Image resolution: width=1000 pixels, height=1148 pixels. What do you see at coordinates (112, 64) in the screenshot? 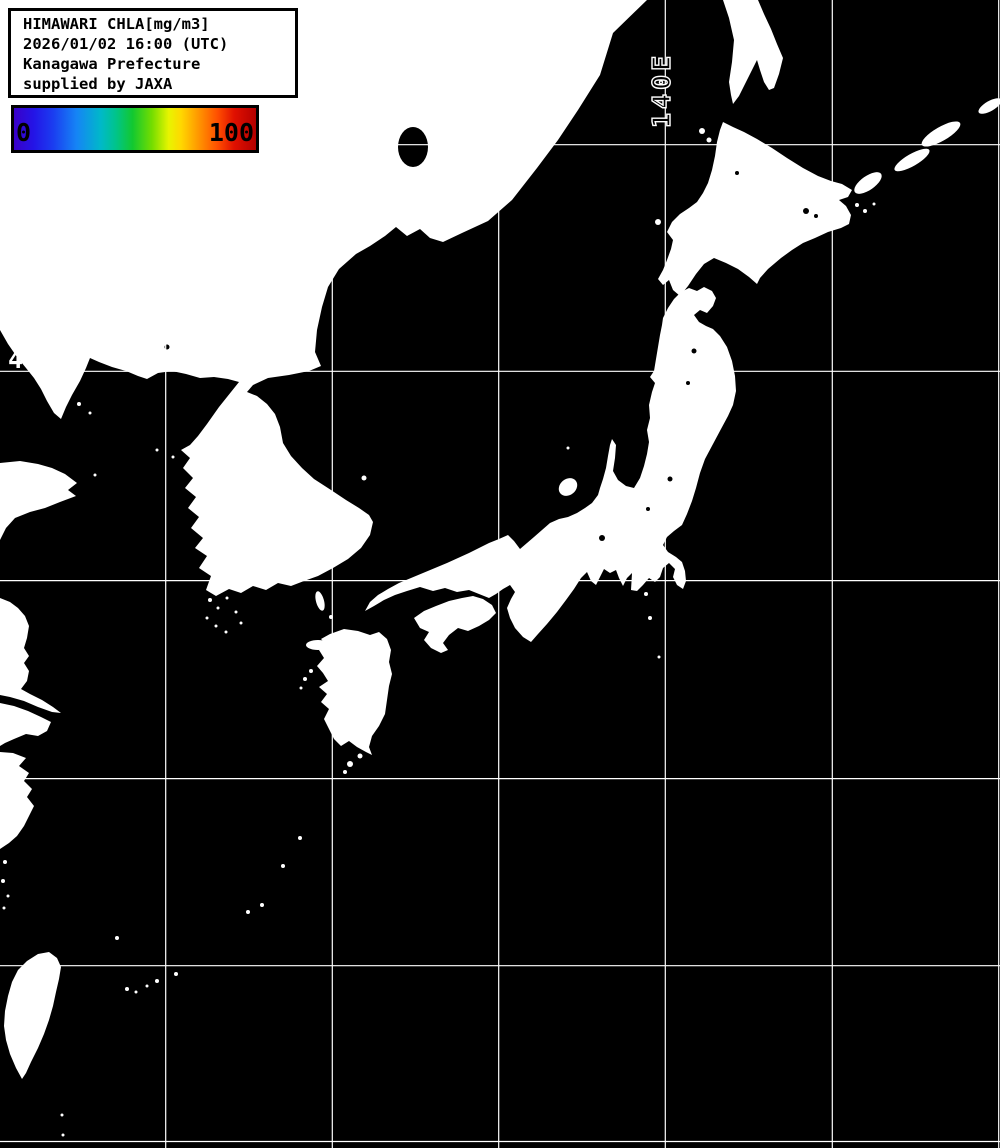
I see `info-line-region: Kanagawa Prefecture` at bounding box center [112, 64].